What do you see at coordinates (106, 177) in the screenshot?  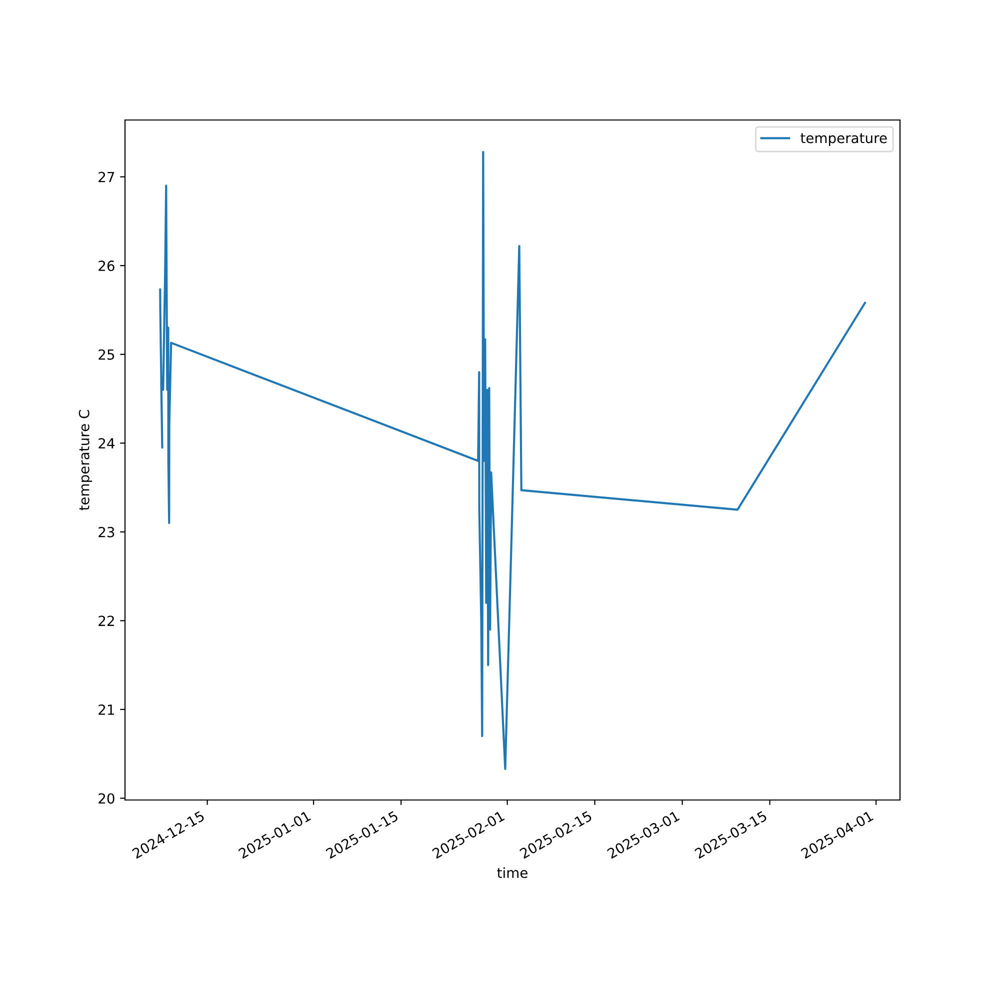 I see `y-tick-label: 27` at bounding box center [106, 177].